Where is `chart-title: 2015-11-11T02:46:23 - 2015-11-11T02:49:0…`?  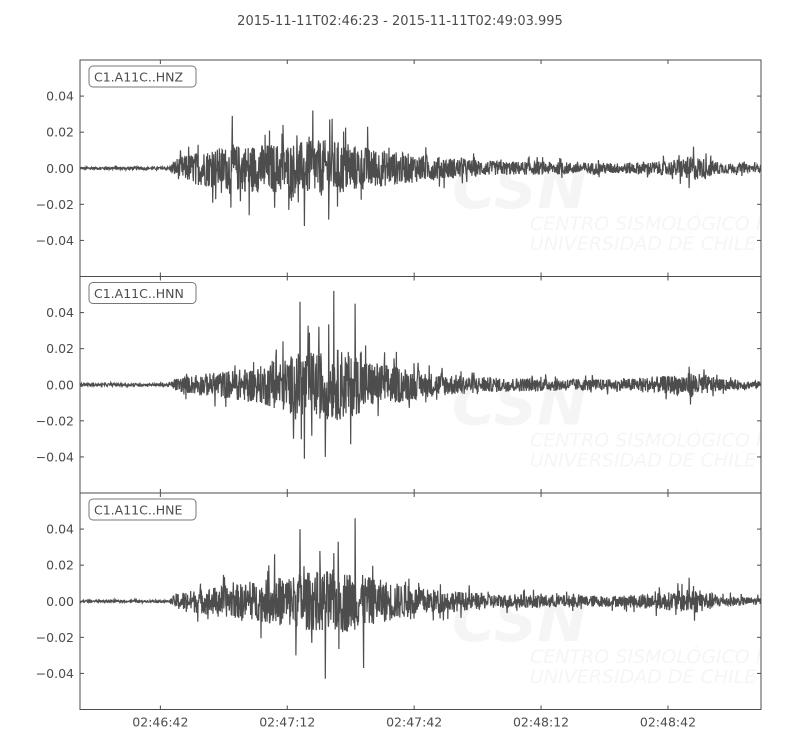 chart-title: 2015-11-11T02:46:23 - 2015-11-11T02:49:0… is located at coordinates (400, 21).